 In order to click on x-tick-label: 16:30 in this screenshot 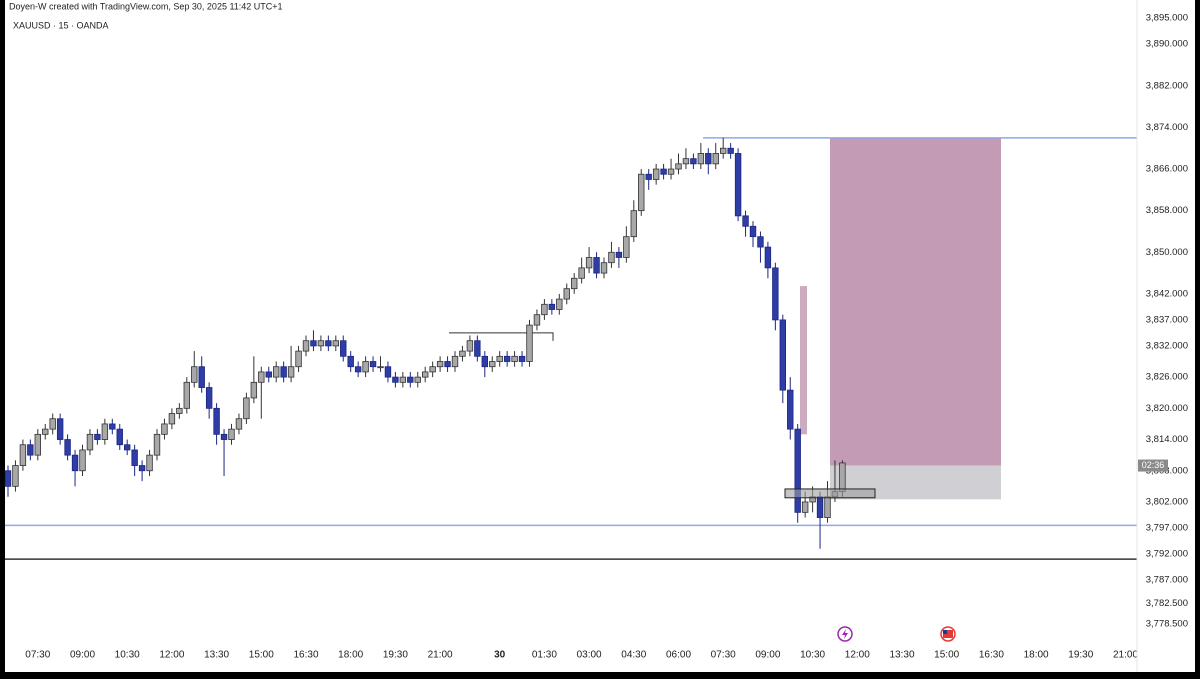, I will do `click(991, 655)`.